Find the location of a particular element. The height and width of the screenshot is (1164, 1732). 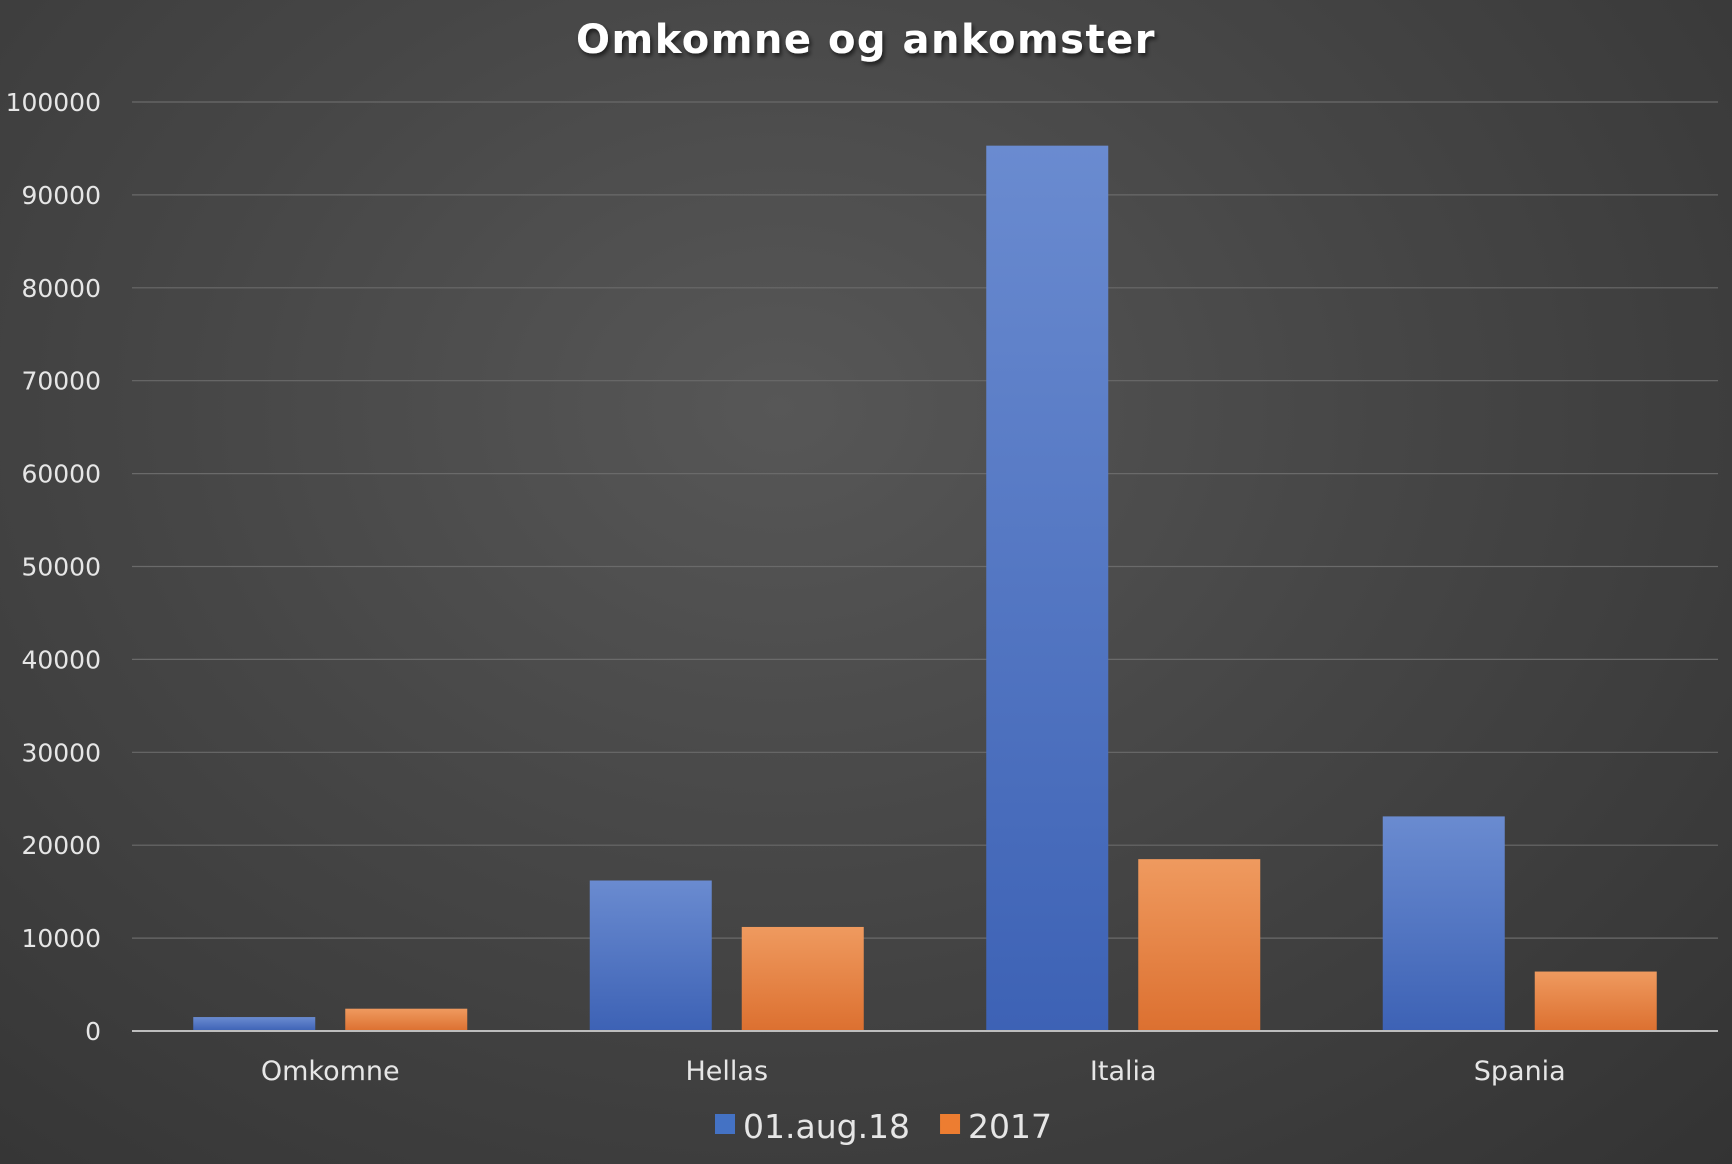

y-tick-label: 50000 is located at coordinates (61, 567).